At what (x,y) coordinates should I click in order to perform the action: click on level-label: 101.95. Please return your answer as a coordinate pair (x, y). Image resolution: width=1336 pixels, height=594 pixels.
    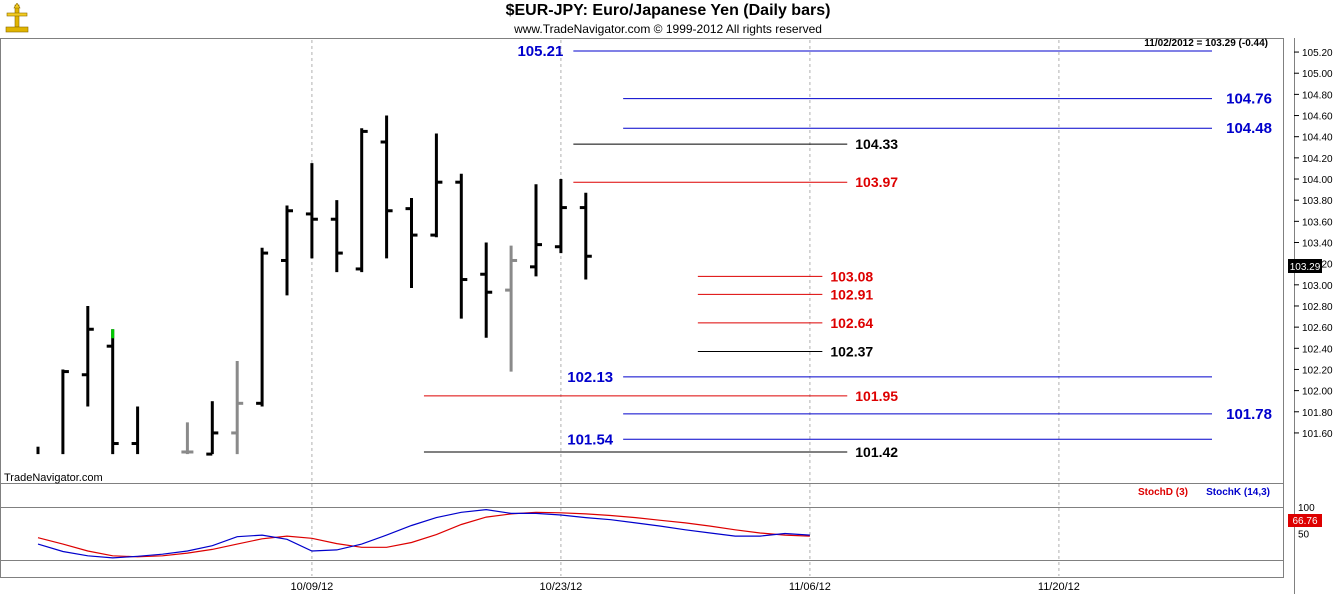
    Looking at the image, I should click on (876, 396).